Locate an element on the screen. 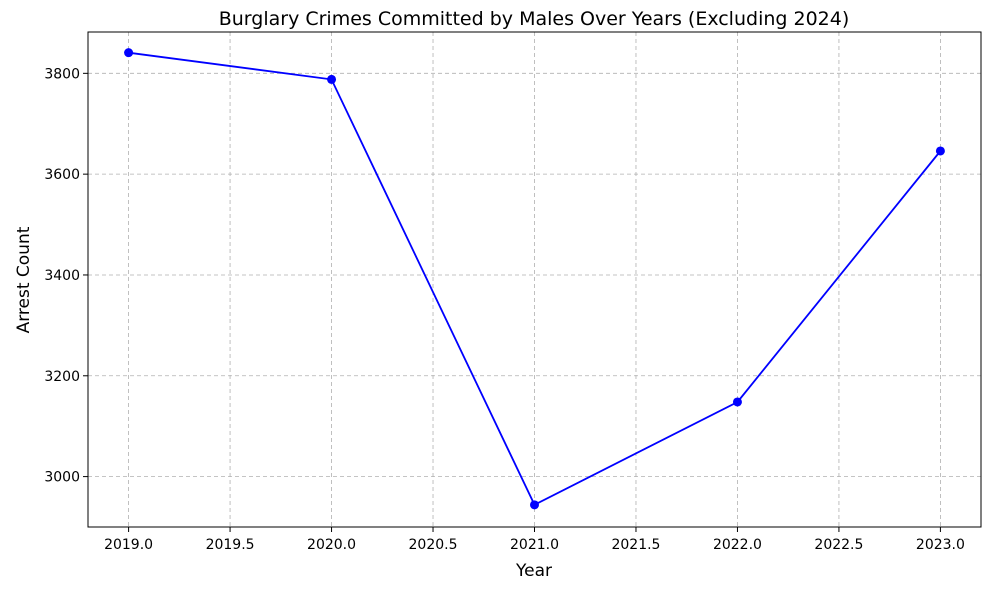 Image resolution: width=989 pixels, height=590 pixels. x-axis-label: Year is located at coordinates (533, 571).